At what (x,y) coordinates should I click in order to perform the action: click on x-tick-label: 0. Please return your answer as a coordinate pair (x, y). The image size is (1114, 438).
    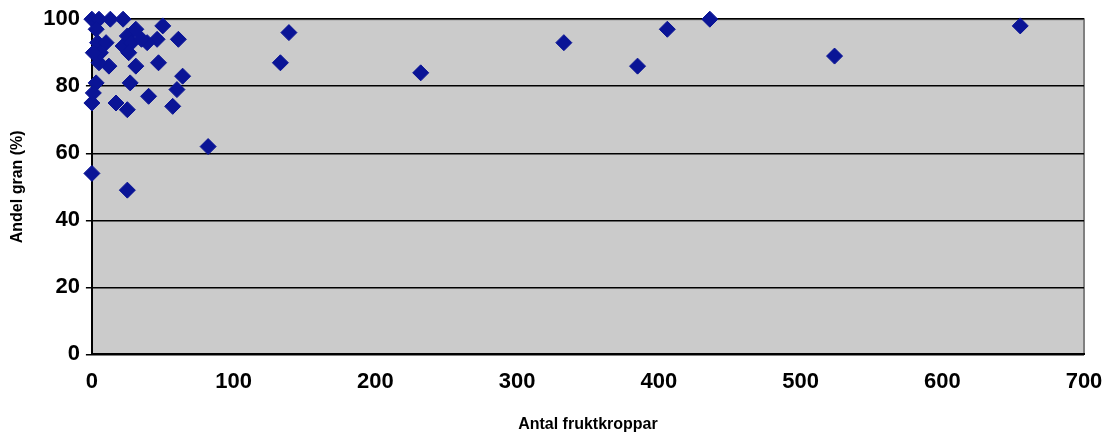
    Looking at the image, I should click on (92, 380).